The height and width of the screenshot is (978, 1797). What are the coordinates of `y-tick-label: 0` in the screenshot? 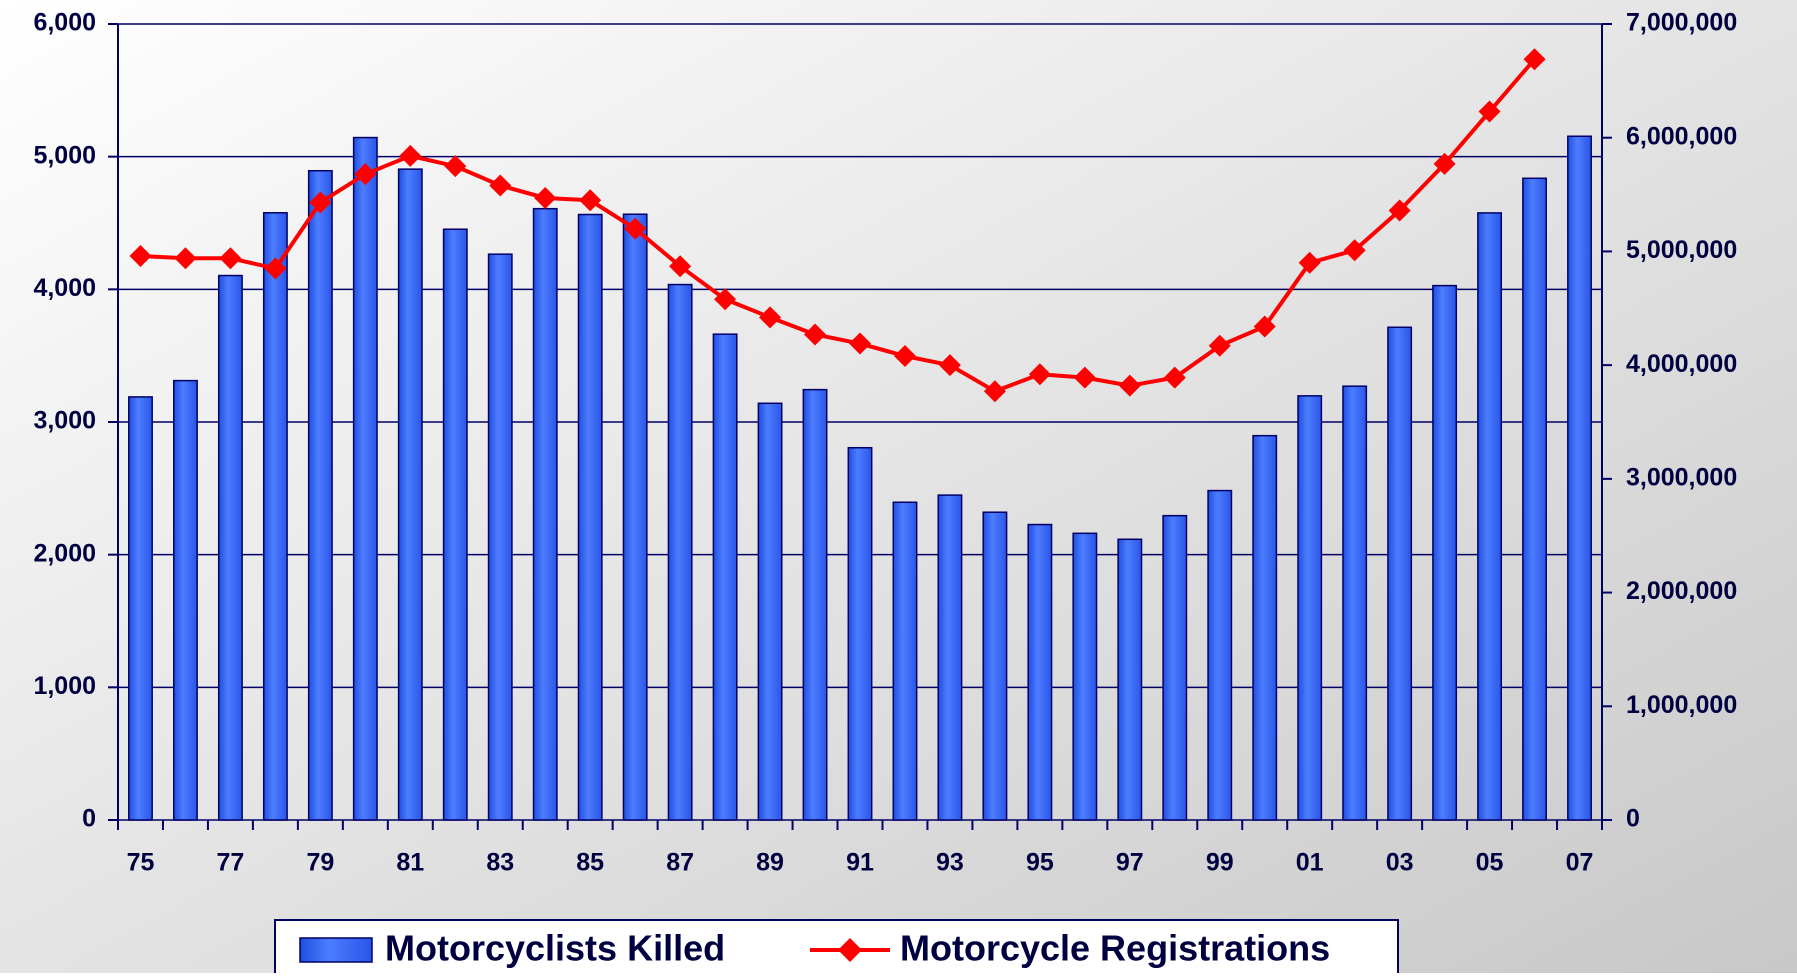 It's located at (89, 819).